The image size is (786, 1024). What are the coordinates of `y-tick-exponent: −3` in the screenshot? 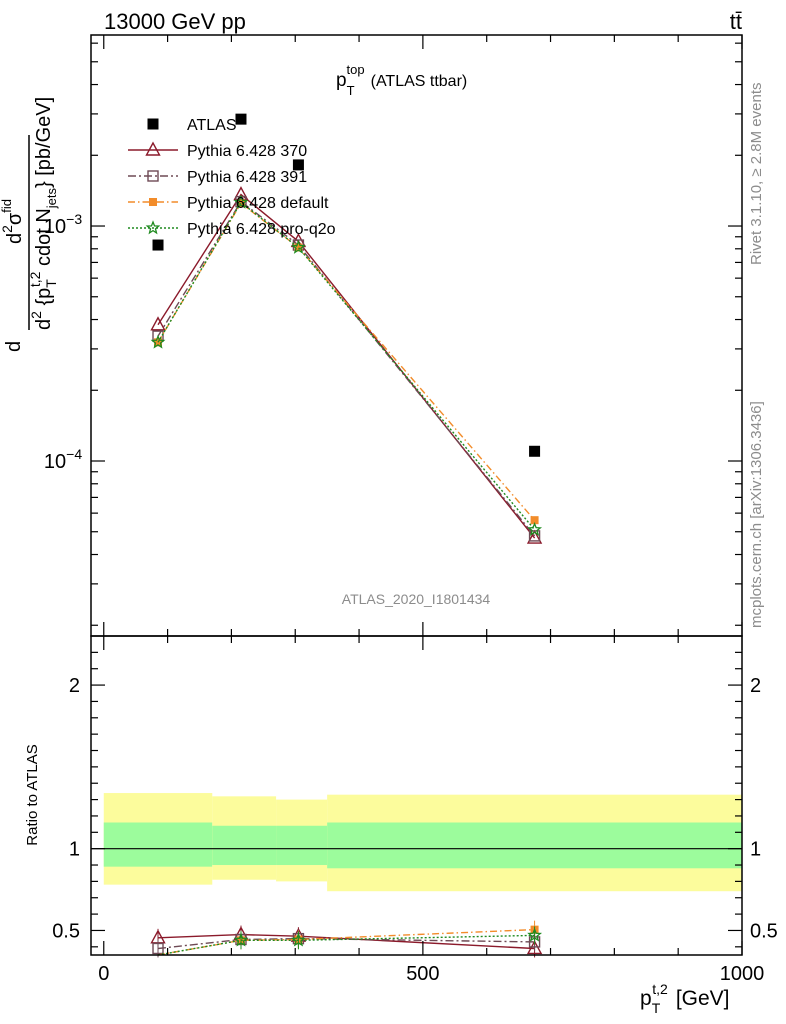 It's located at (74, 219).